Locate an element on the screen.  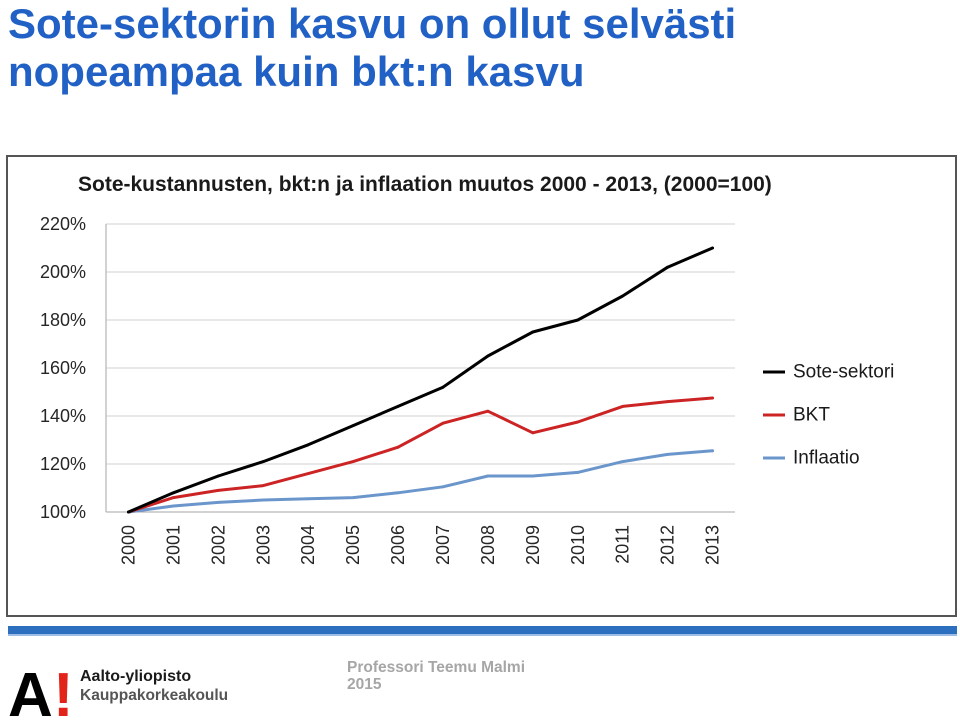
x-tick-label: 2000 is located at coordinates (128, 545).